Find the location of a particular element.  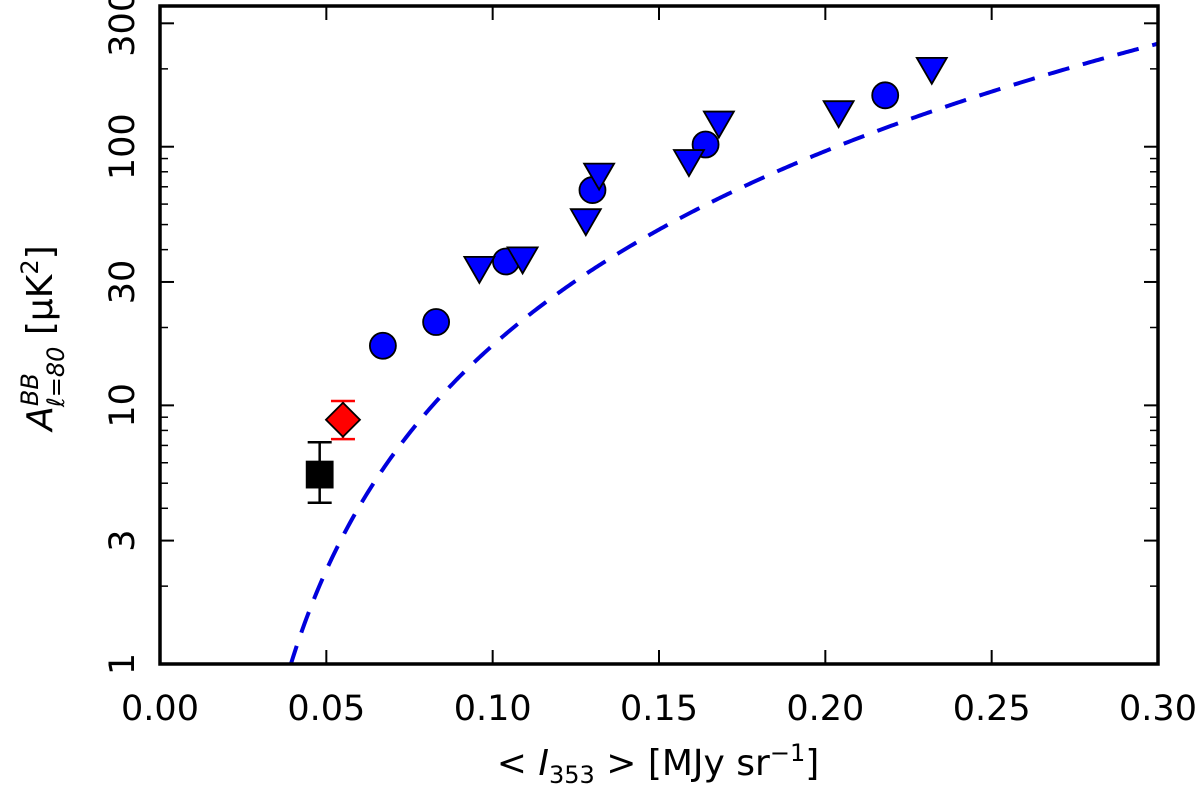

x-tick-label: 0.00 is located at coordinates (160, 709).